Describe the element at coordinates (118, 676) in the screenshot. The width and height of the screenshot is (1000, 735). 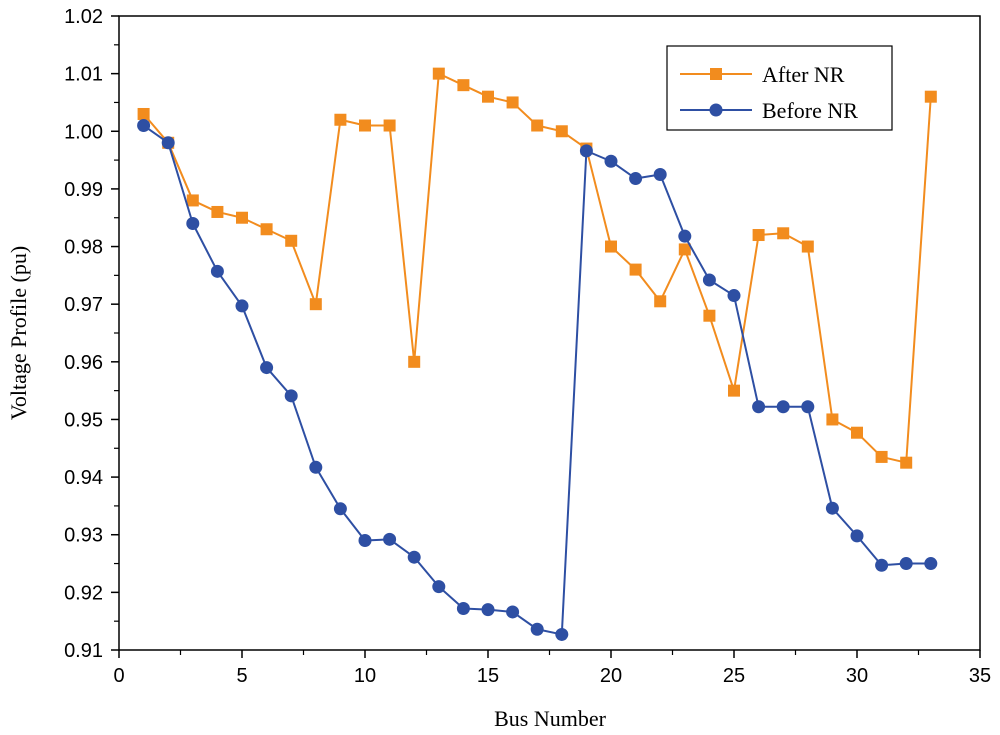
I see `x-tick-label: 0` at that location.